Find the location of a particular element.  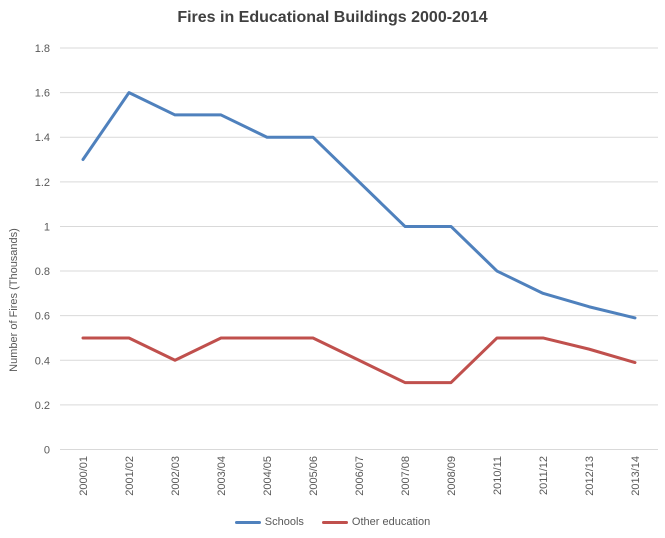

x-tick-label: 2012/13 is located at coordinates (590, 476).